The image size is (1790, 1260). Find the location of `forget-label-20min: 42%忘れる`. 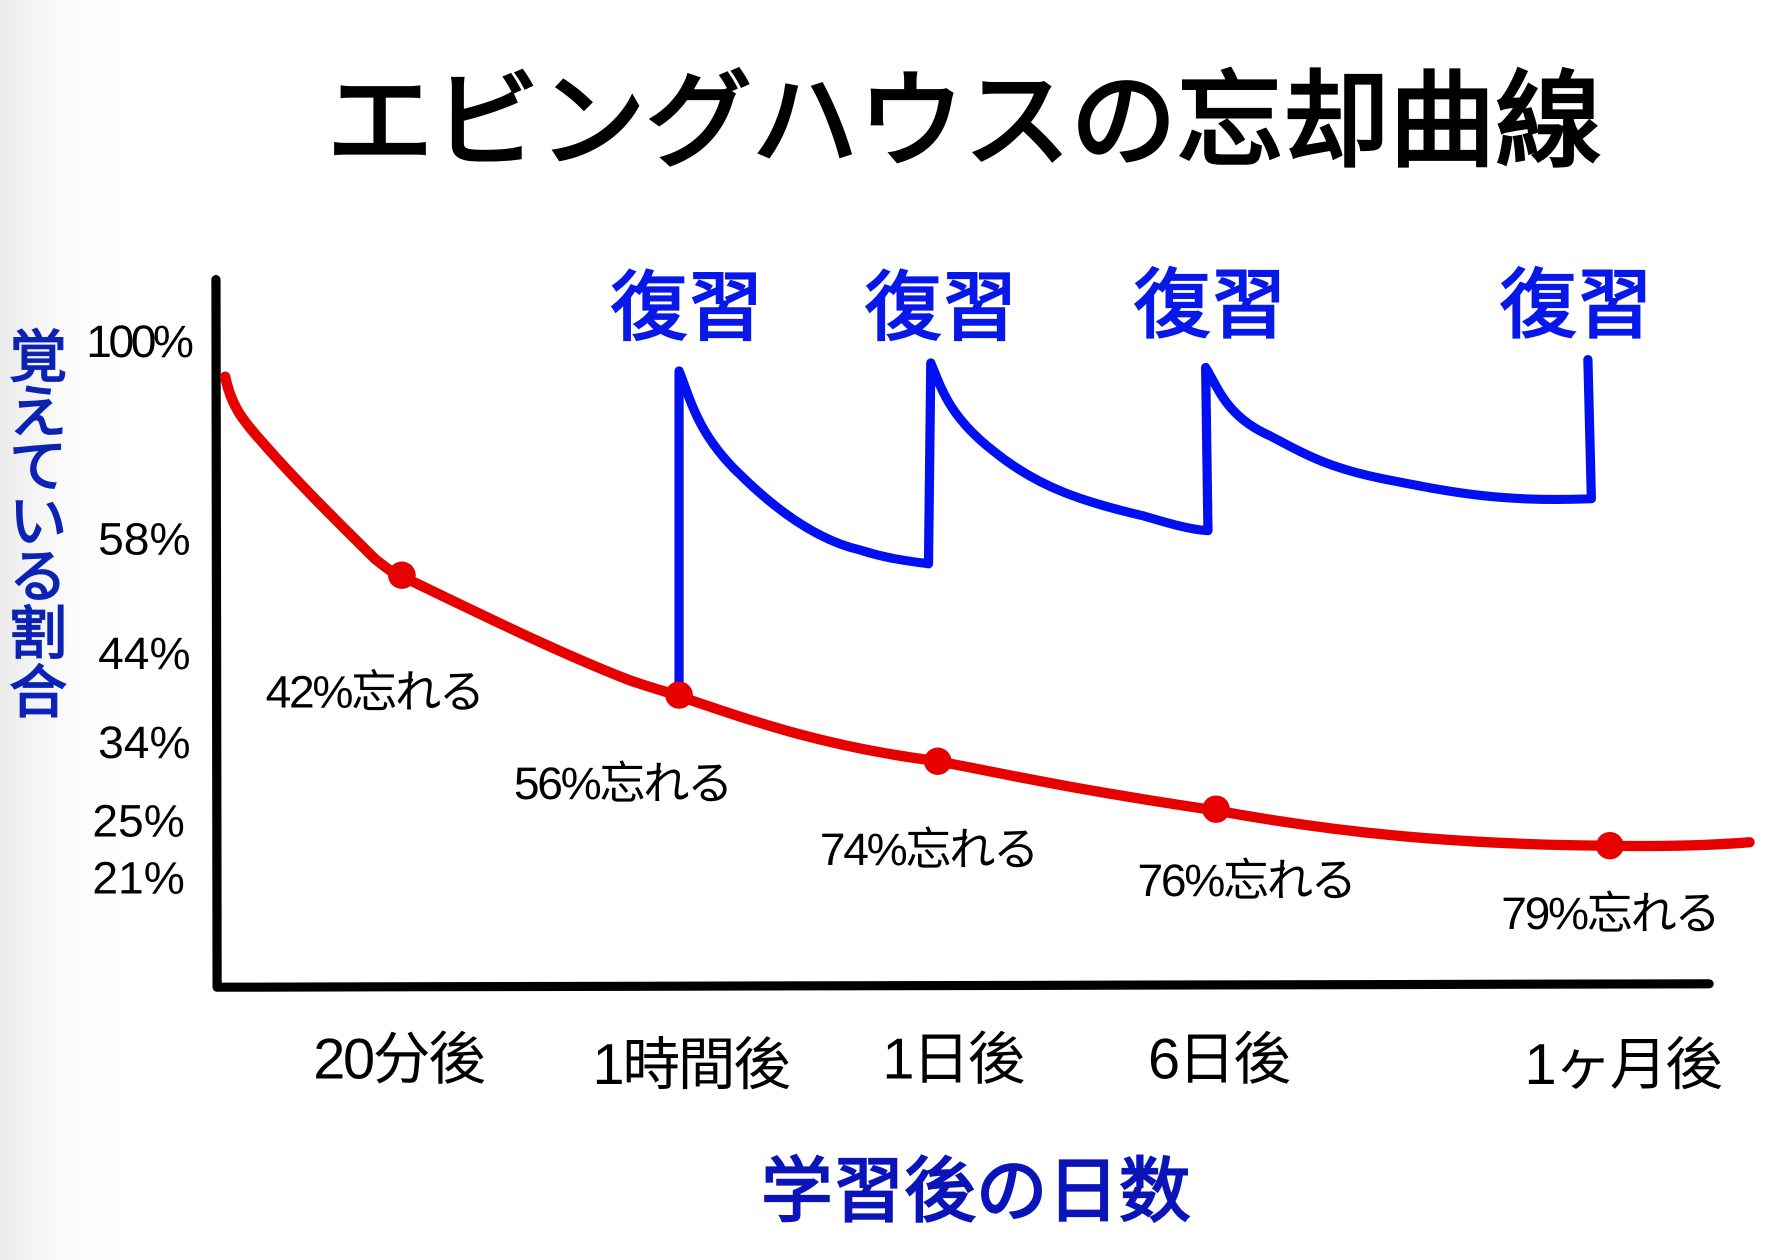

forget-label-20min: 42%忘れる is located at coordinates (374, 692).